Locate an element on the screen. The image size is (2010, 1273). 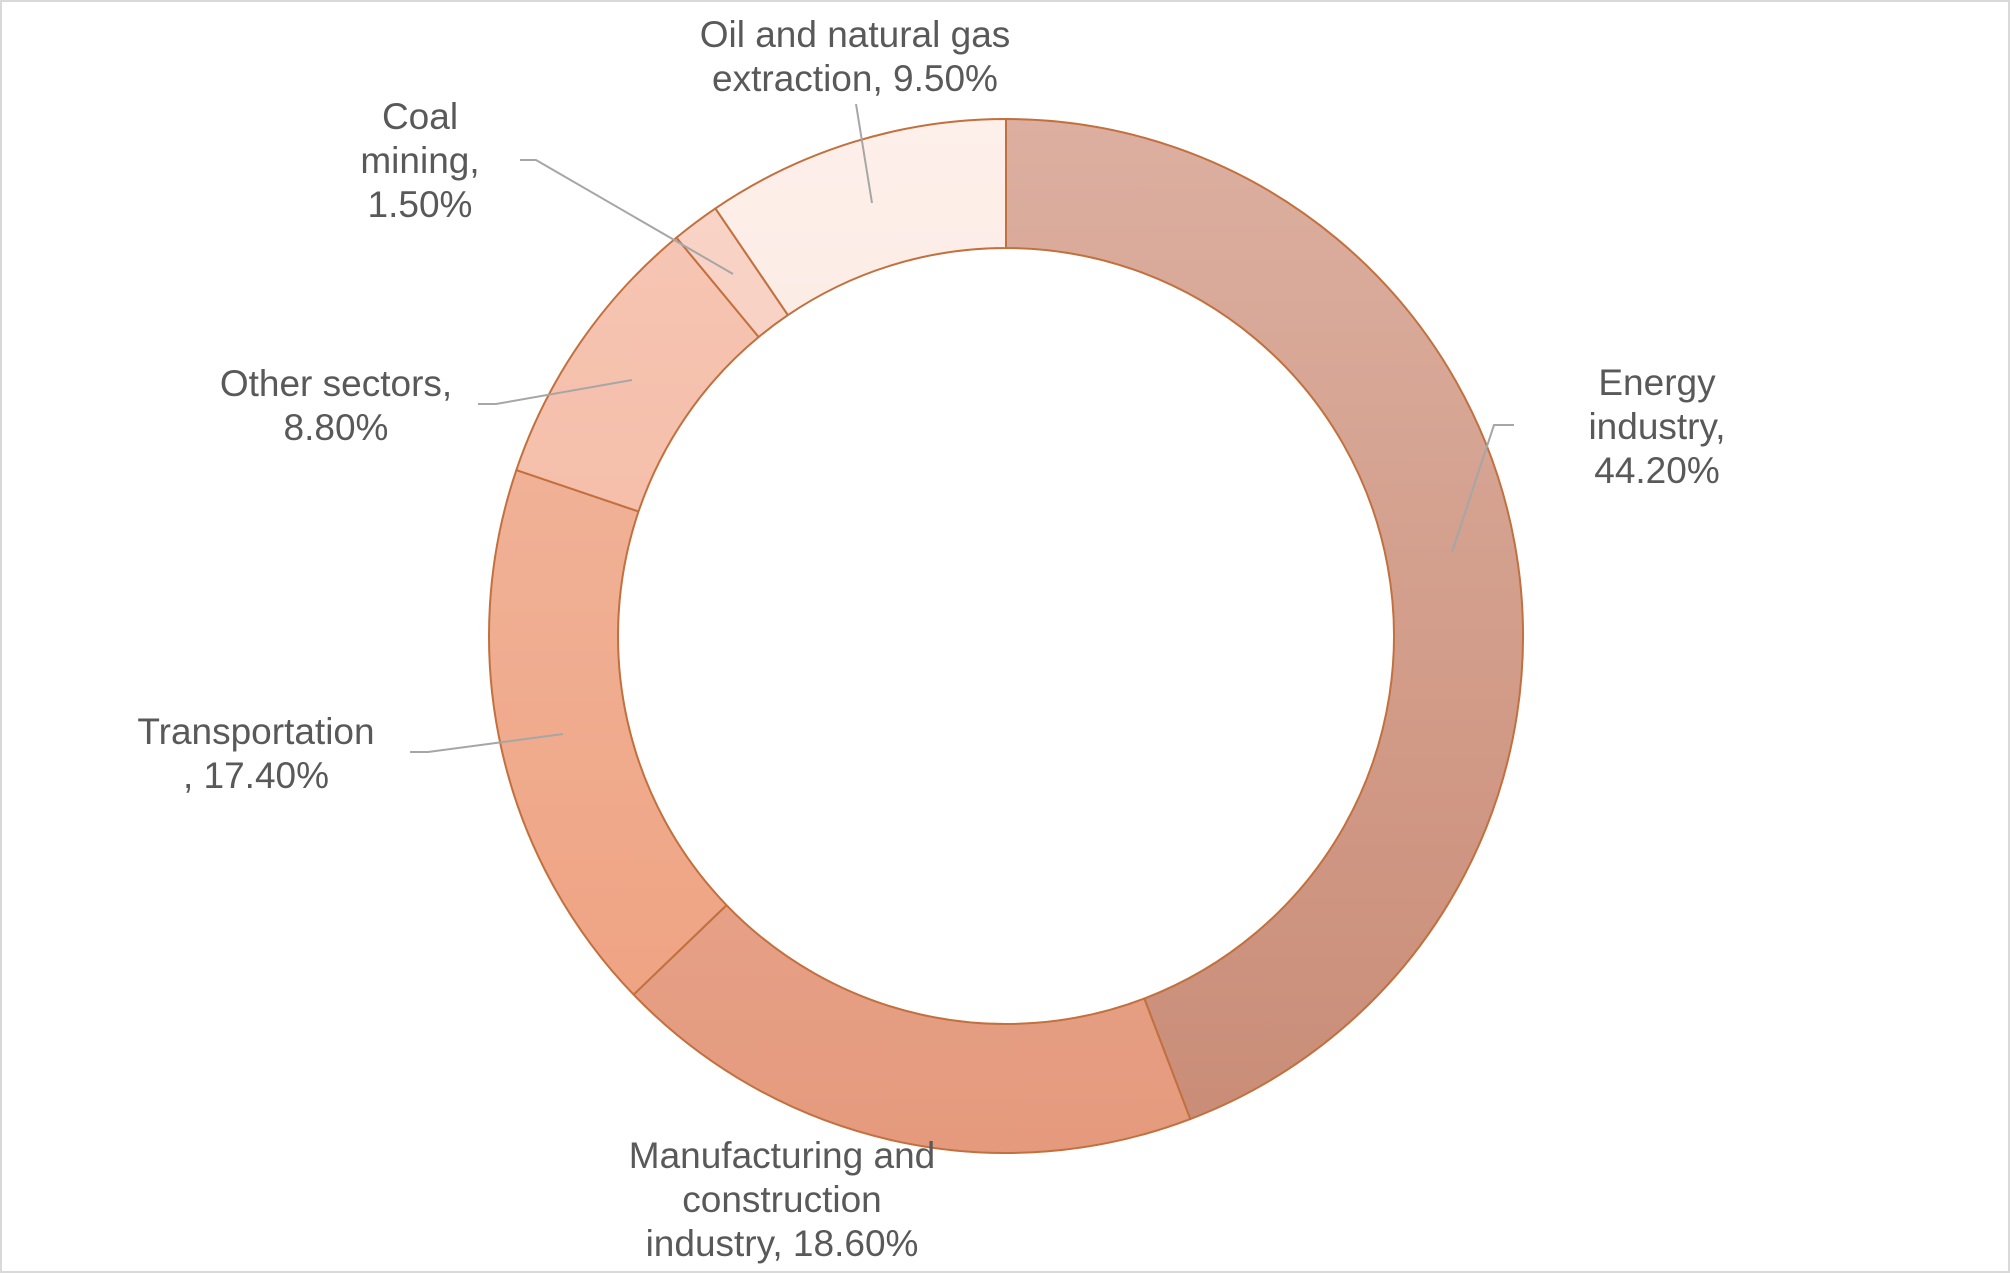
data-label-energy-industry: Energy industry, 44.20% is located at coordinates (1656, 426).